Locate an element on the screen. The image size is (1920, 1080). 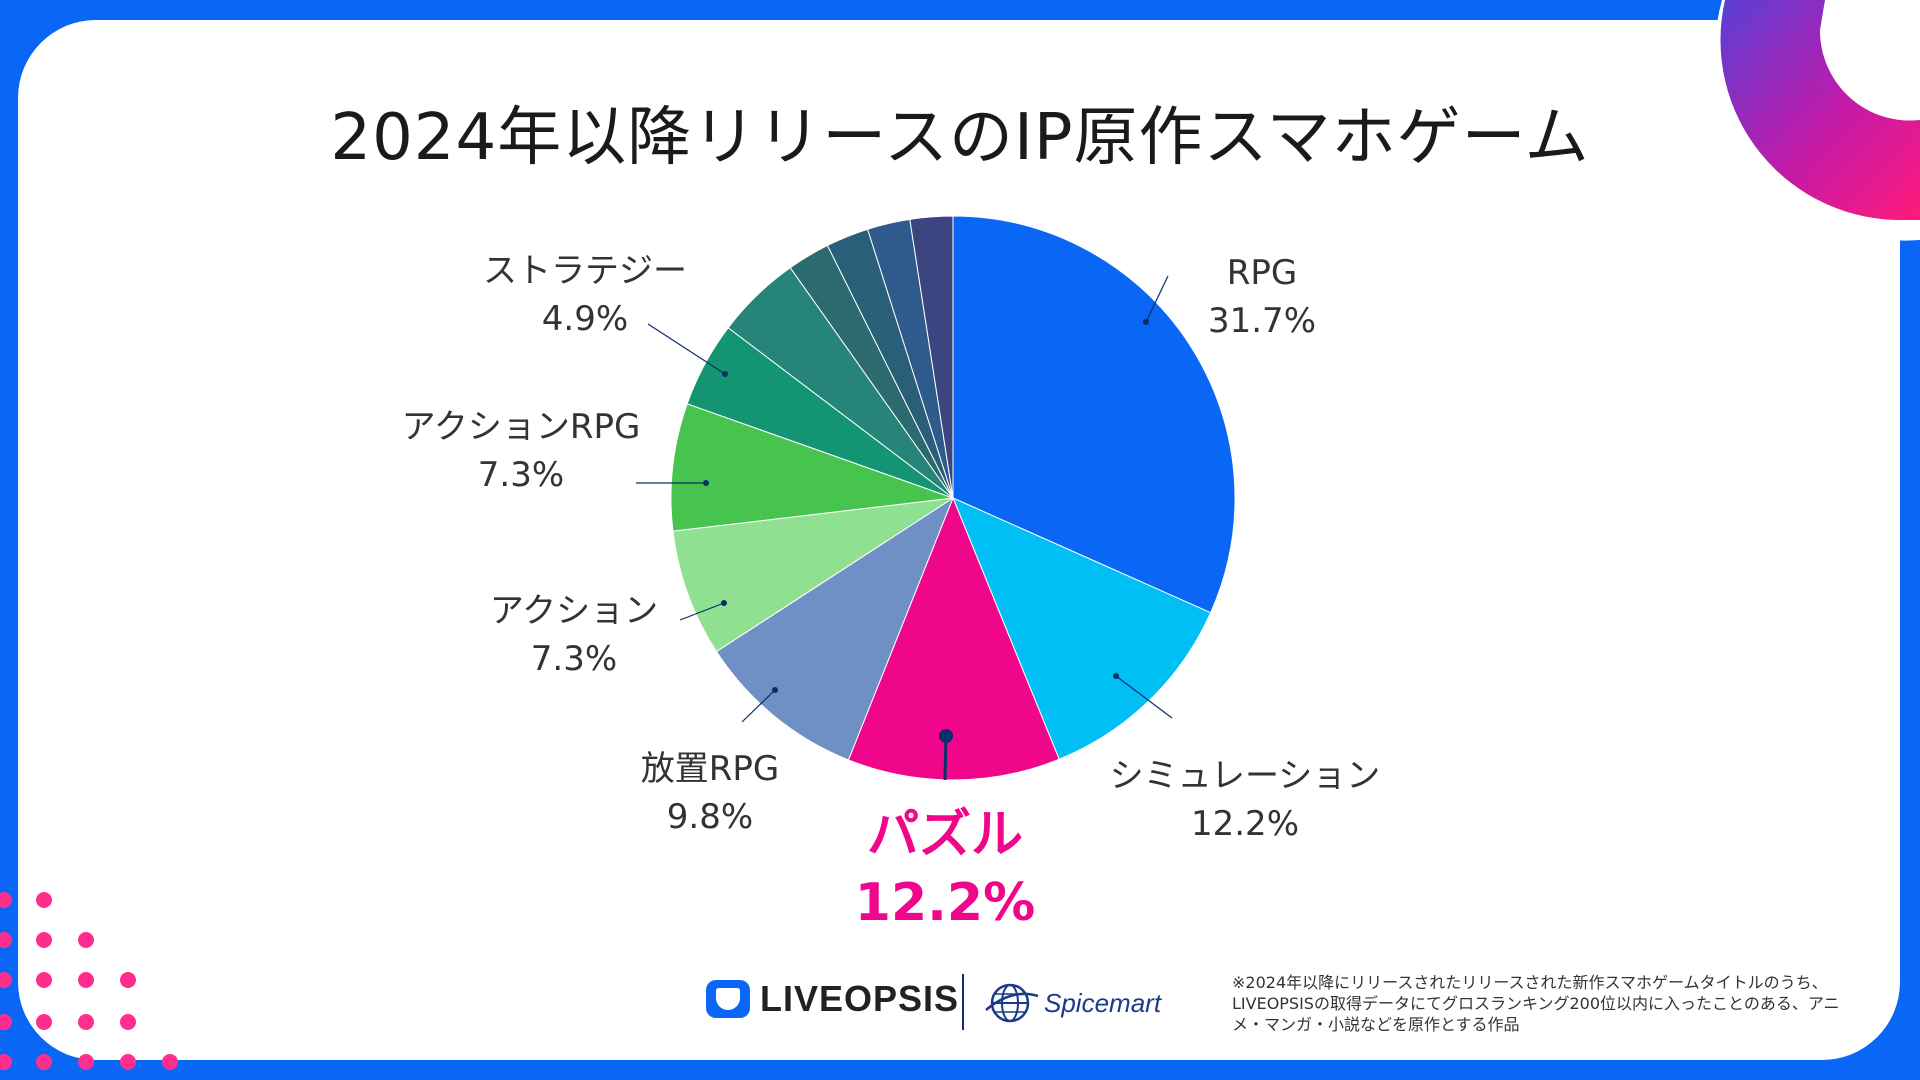
slice-label: アクション is located at coordinates (574, 611).